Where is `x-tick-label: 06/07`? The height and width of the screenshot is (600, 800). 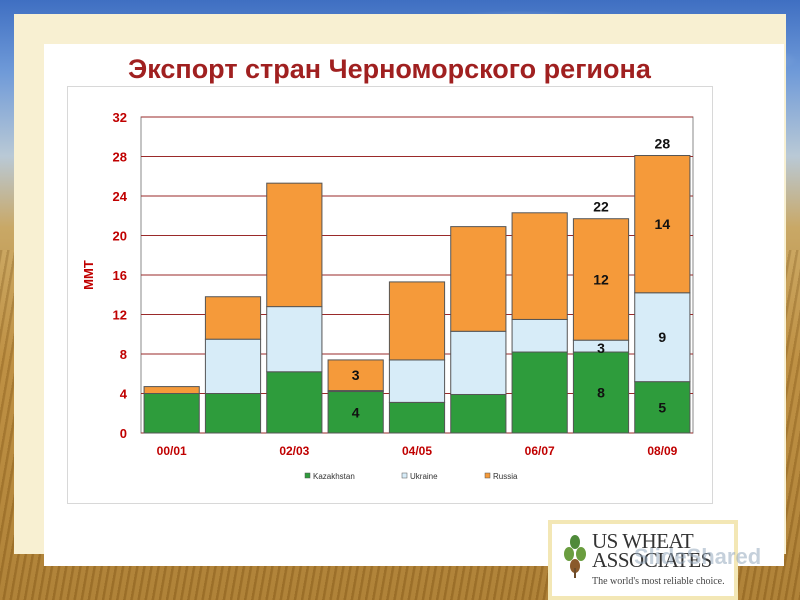
x-tick-label: 06/07 is located at coordinates (540, 451).